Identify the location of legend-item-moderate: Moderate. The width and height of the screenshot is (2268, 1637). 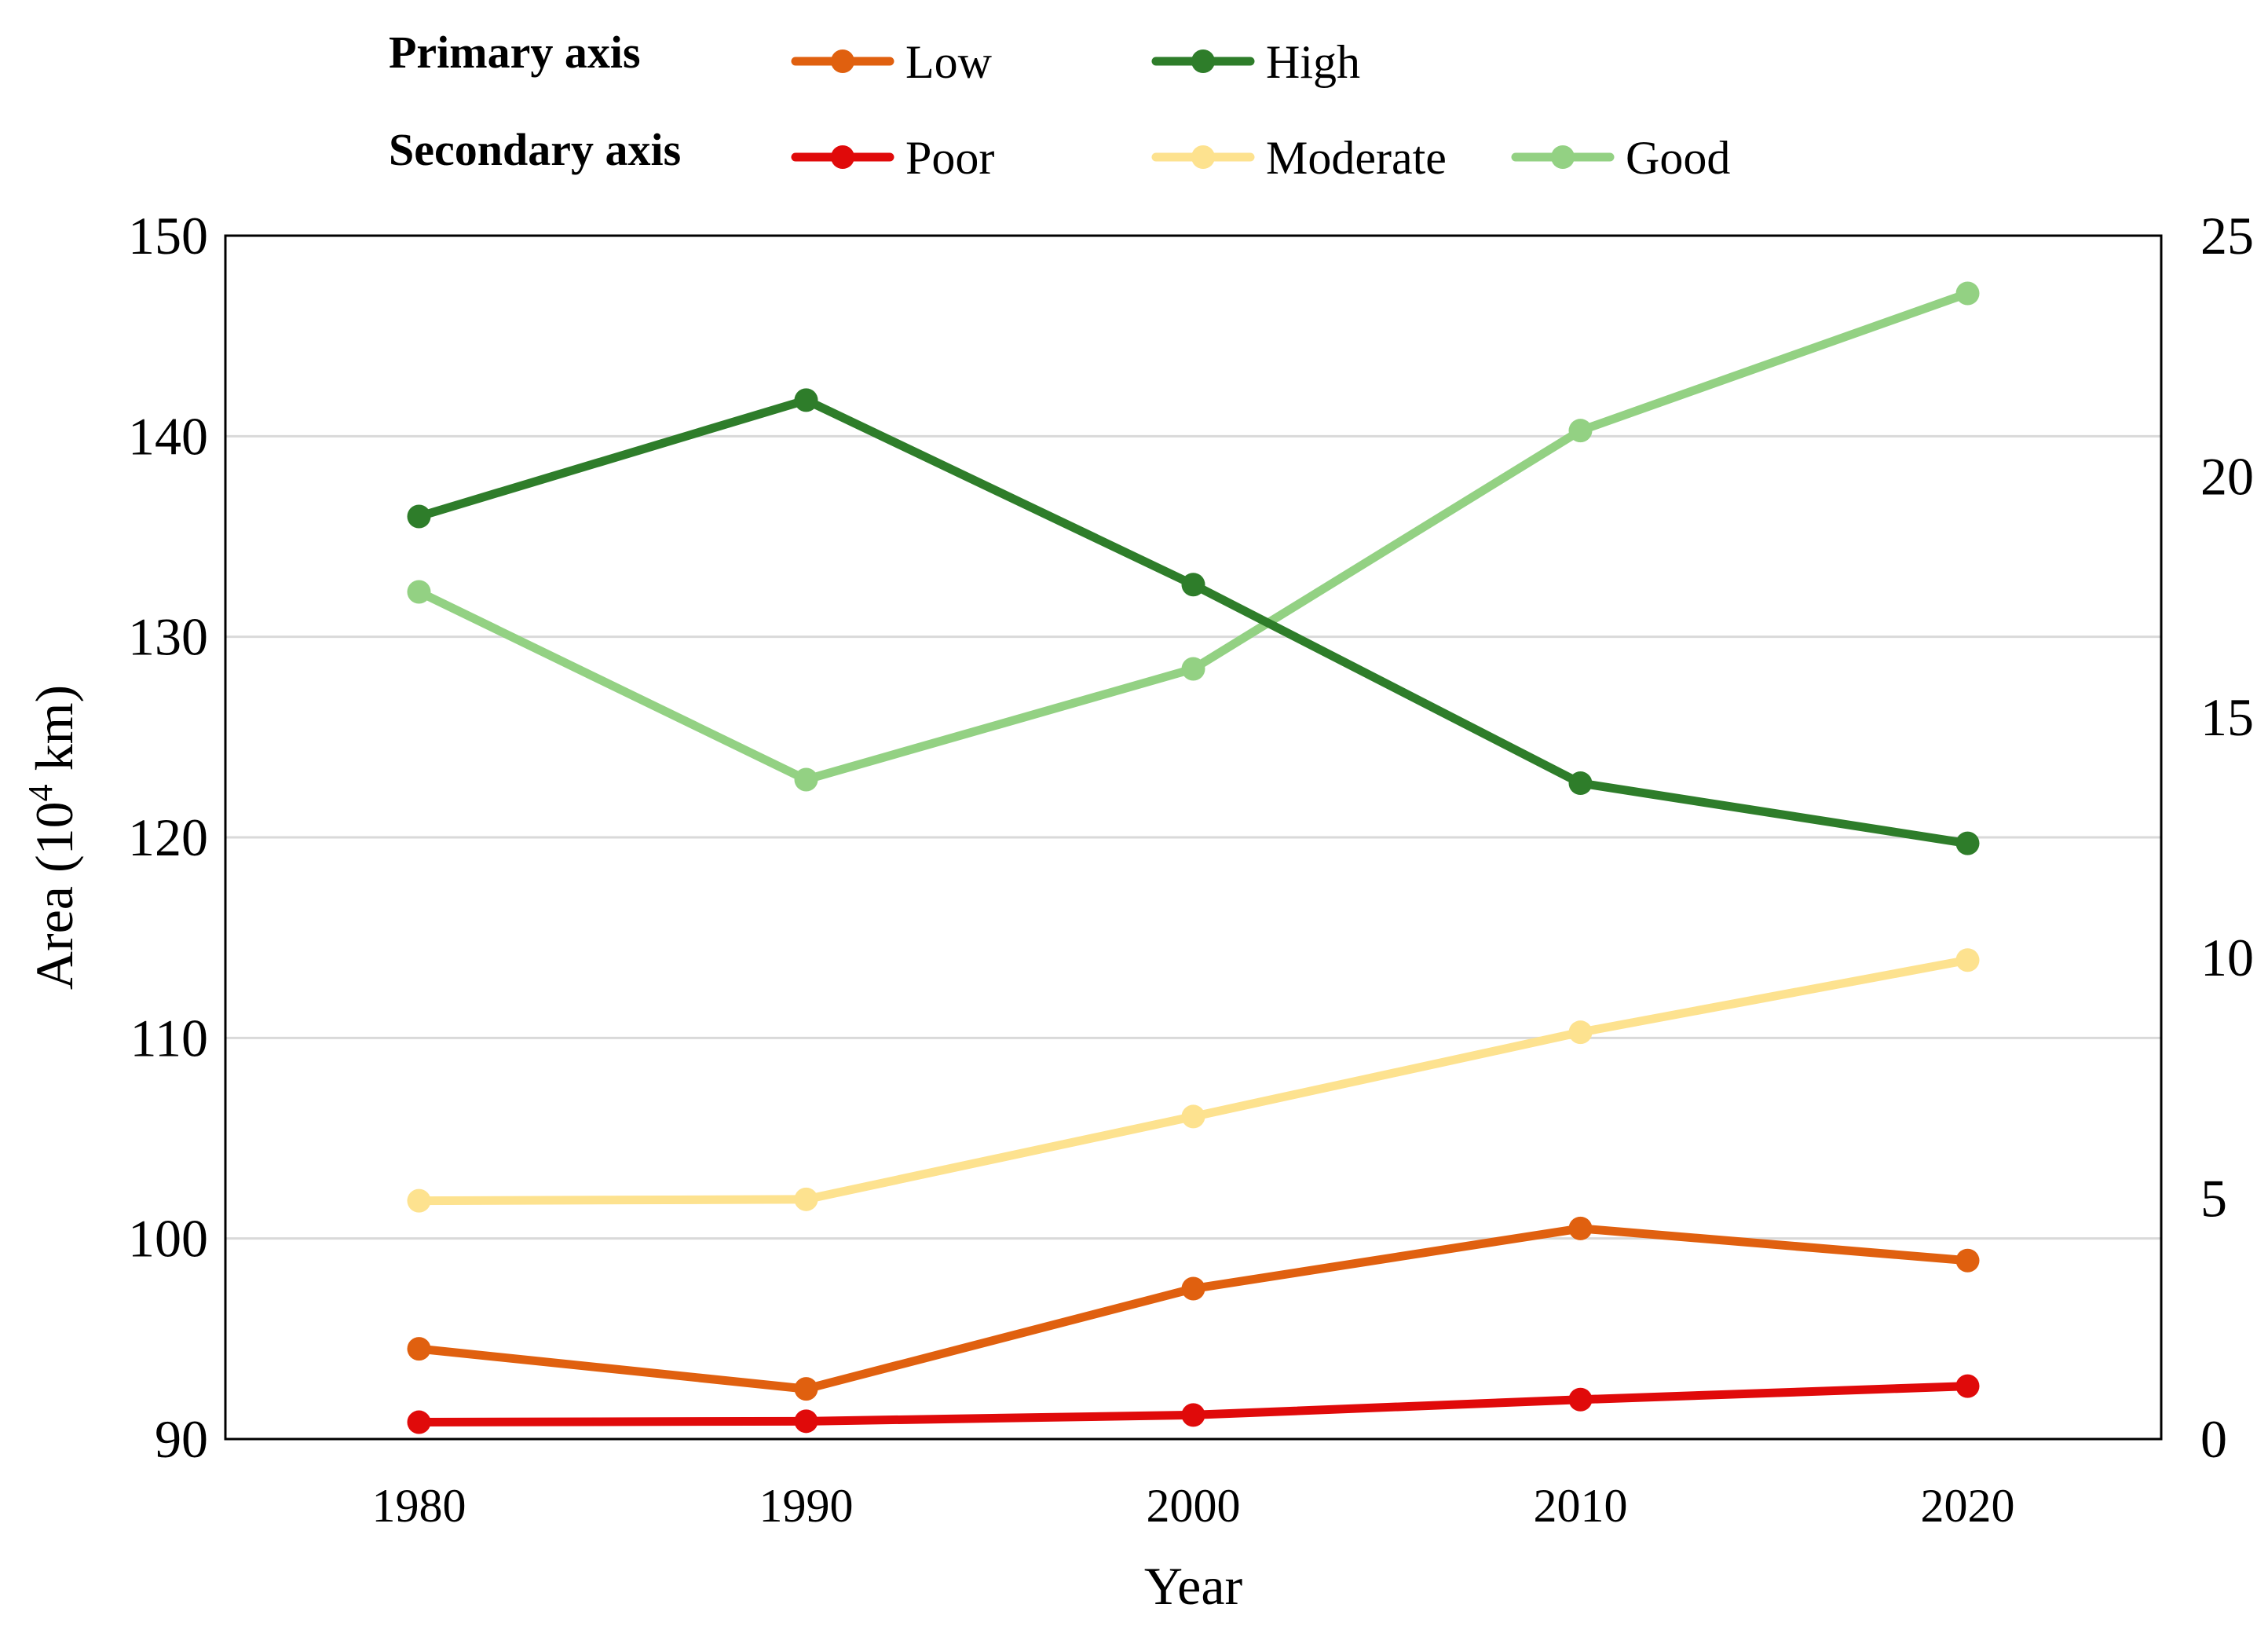
(1299, 158).